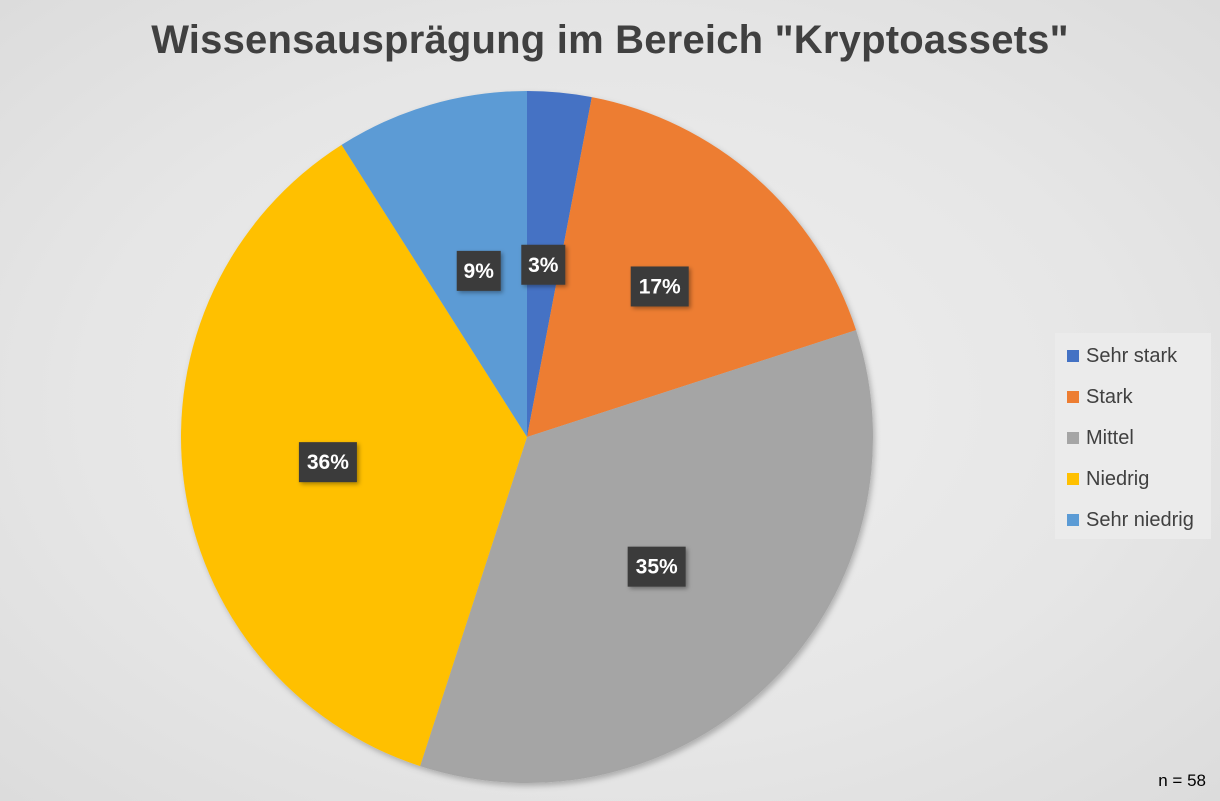 The width and height of the screenshot is (1220, 801). I want to click on sample-size-note: n = 58, so click(1182, 780).